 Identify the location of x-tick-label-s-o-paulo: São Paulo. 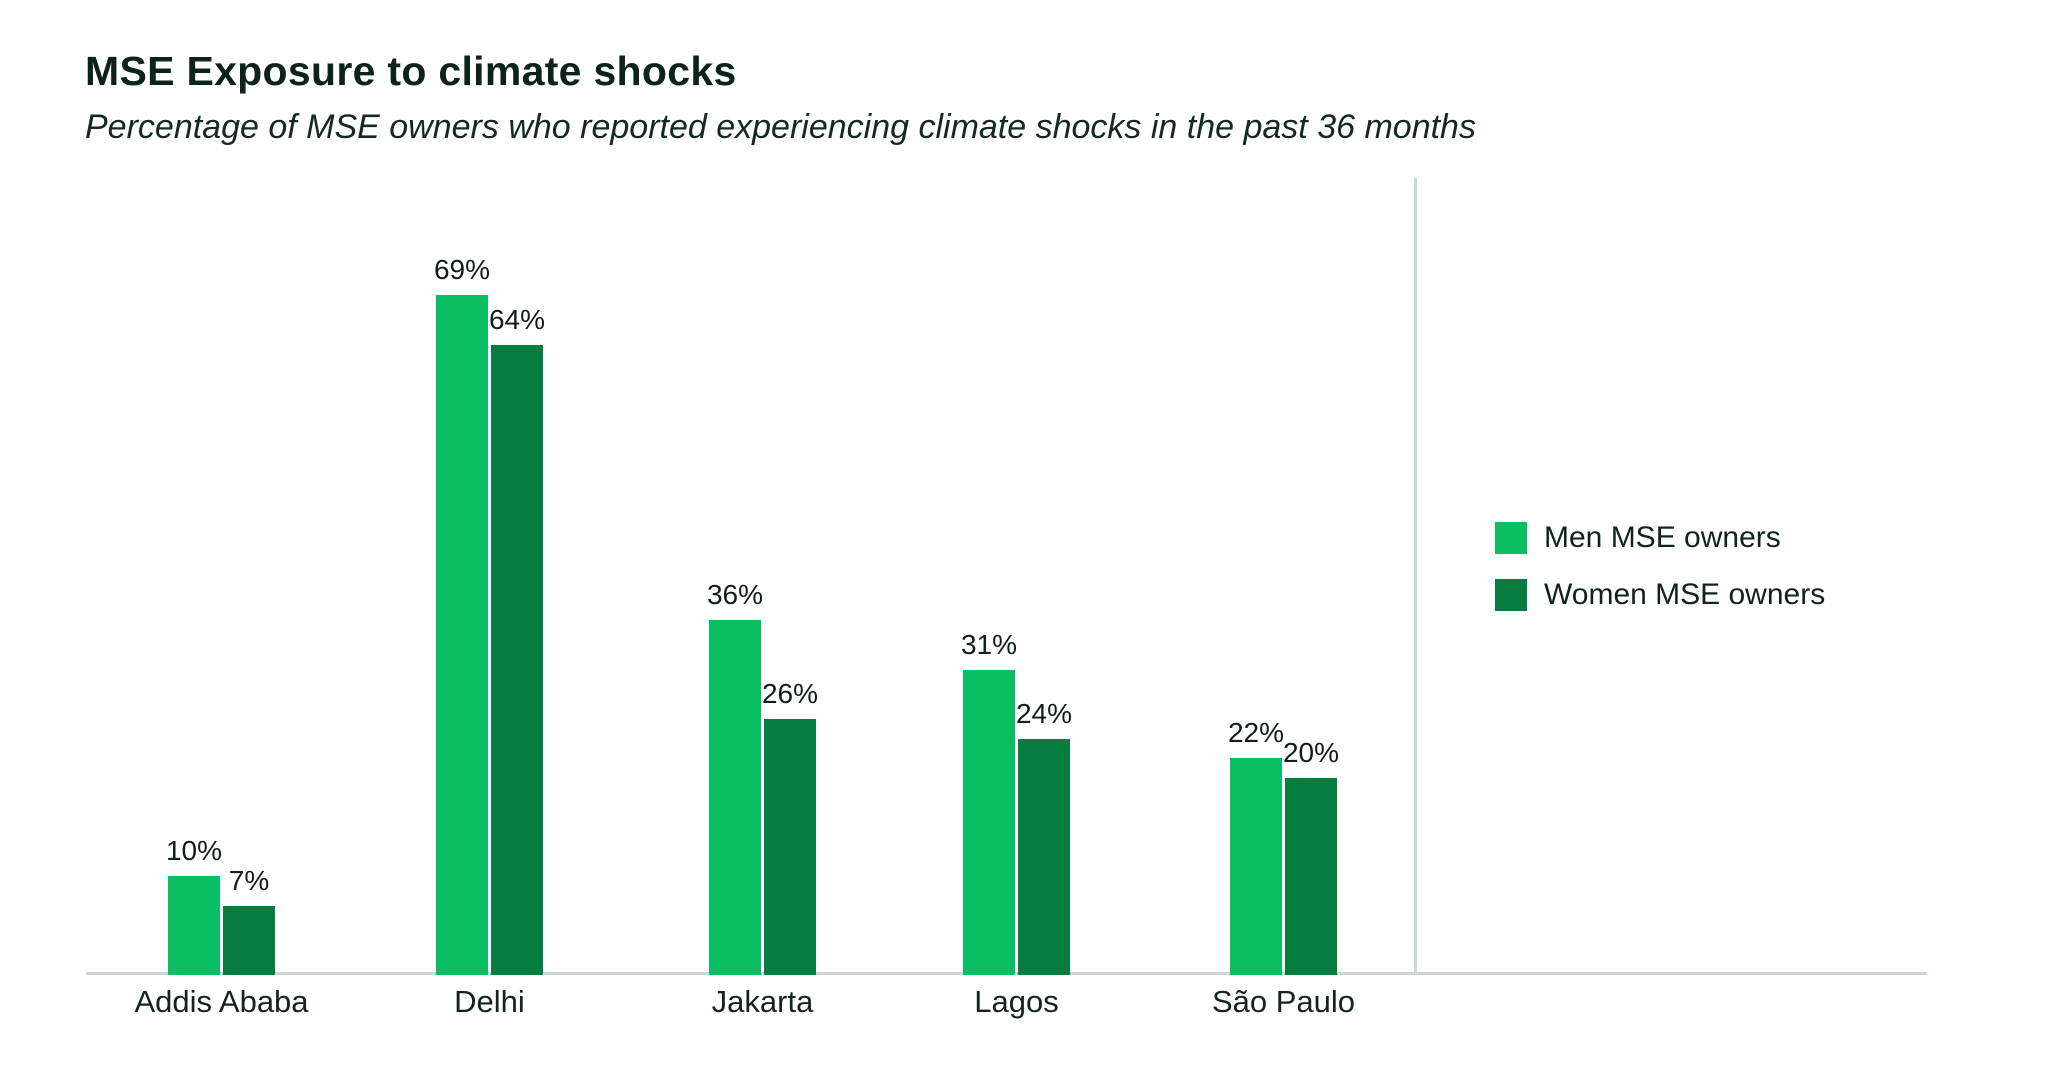
(1283, 1001).